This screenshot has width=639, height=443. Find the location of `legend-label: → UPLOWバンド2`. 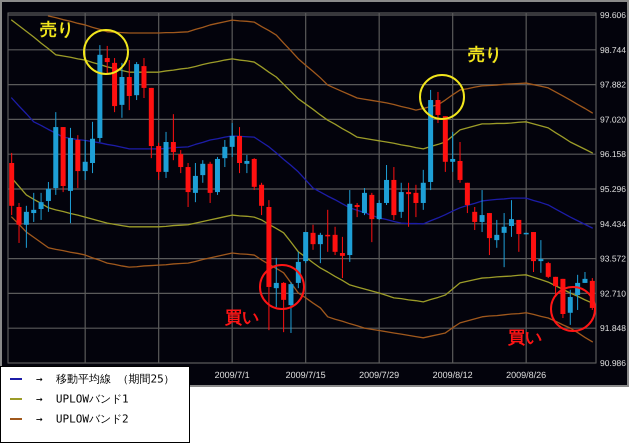

legend-label: → UPLOWバンド2 is located at coordinates (82, 419).